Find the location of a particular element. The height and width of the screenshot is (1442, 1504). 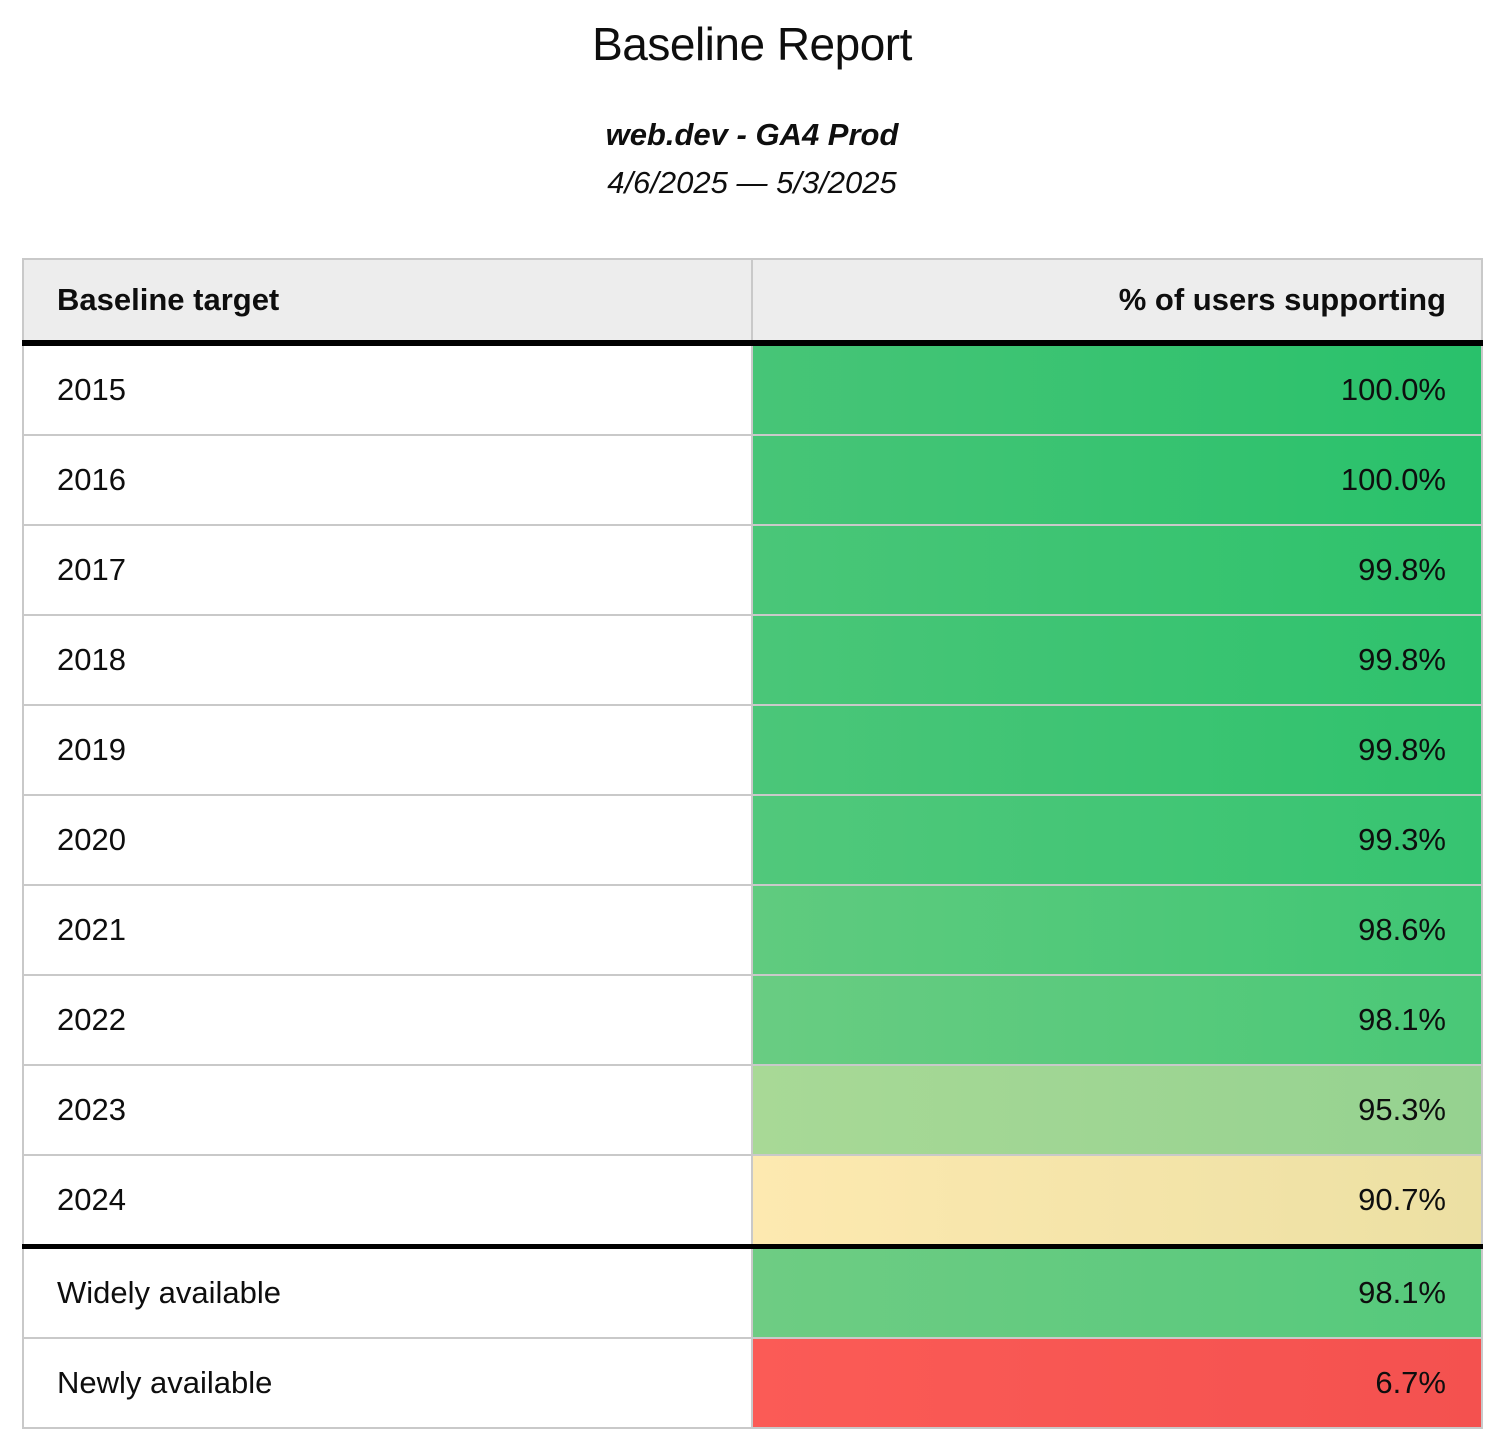

table-row: 2023 95.3% is located at coordinates (753, 1110).